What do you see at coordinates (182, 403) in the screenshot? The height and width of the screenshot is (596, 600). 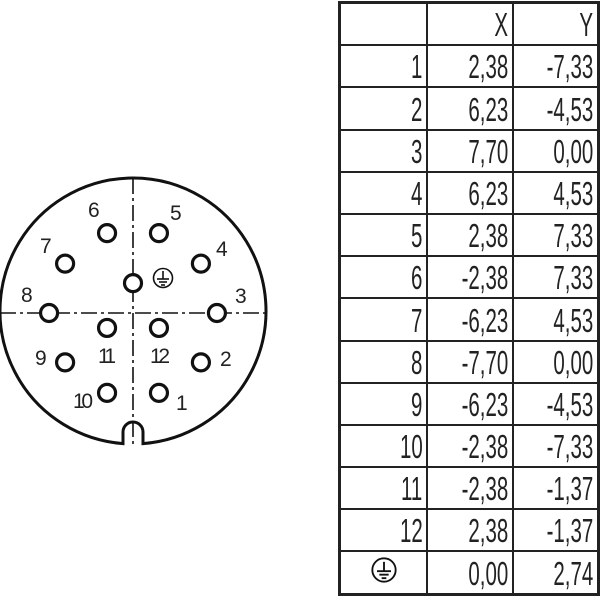 I see `pin-label-1: 1` at bounding box center [182, 403].